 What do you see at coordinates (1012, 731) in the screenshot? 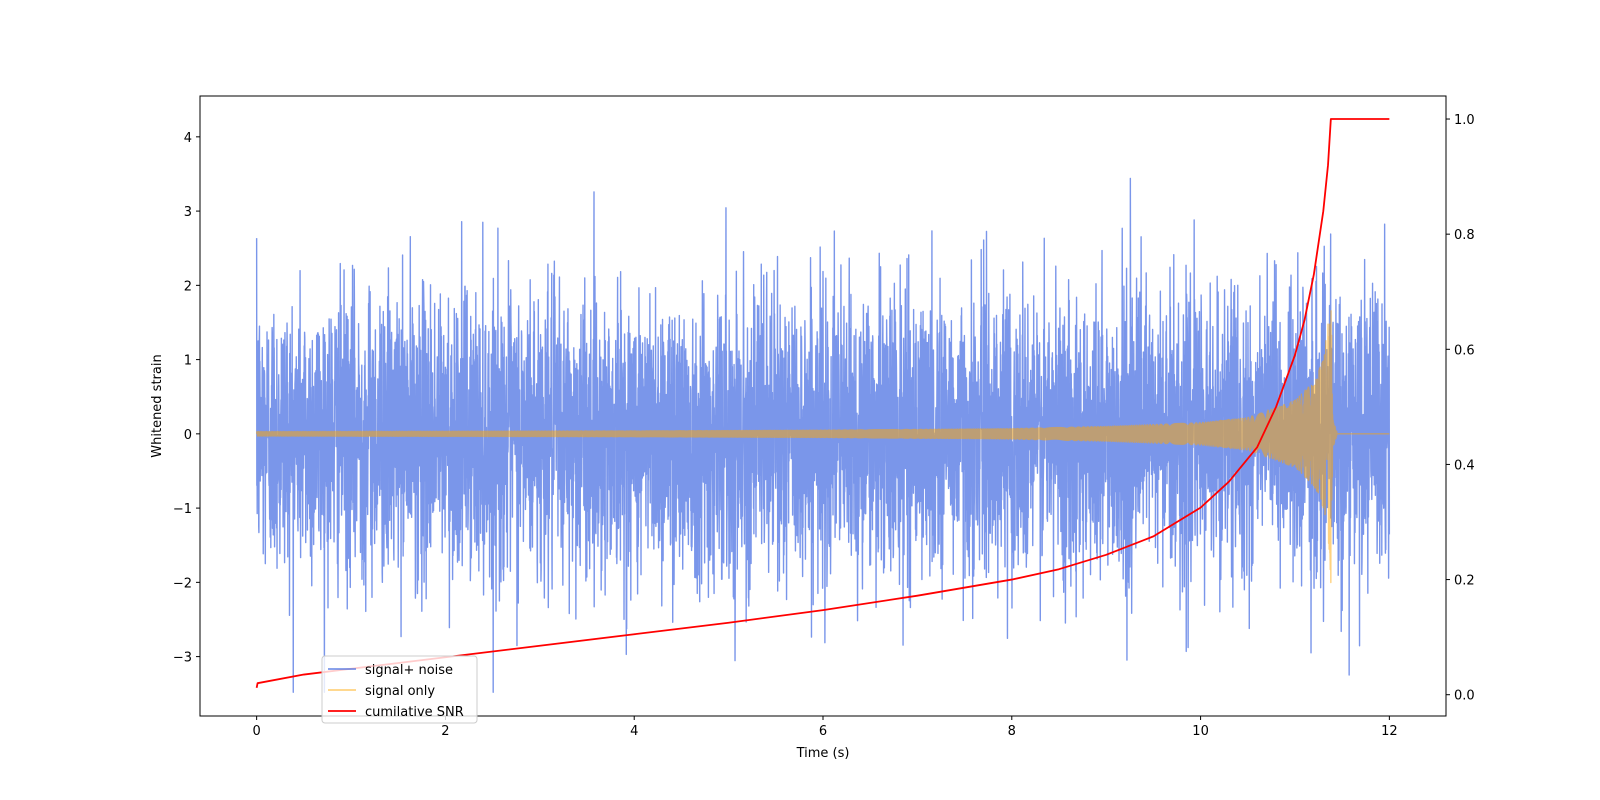
I see `x-tick-label: 8` at bounding box center [1012, 731].